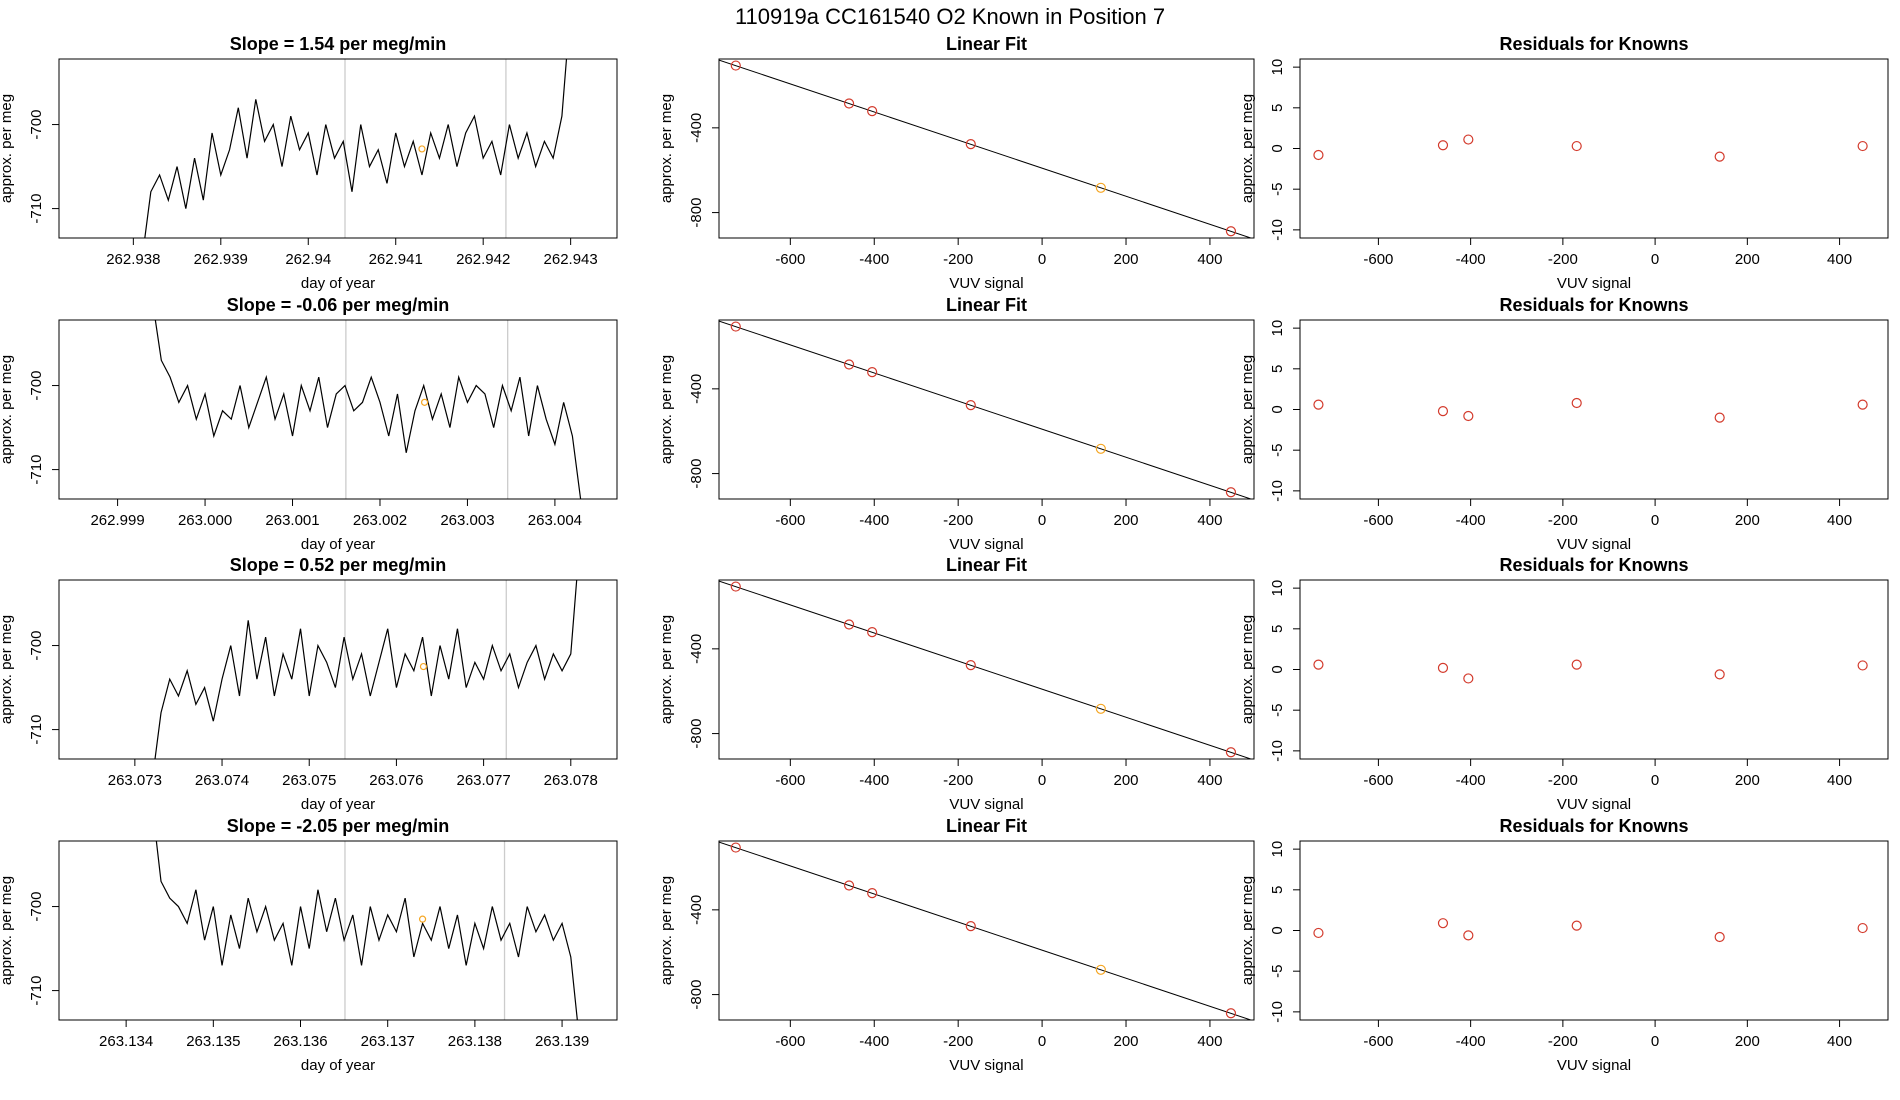  What do you see at coordinates (36, 386) in the screenshot?
I see `y-tick-label: -700` at bounding box center [36, 386].